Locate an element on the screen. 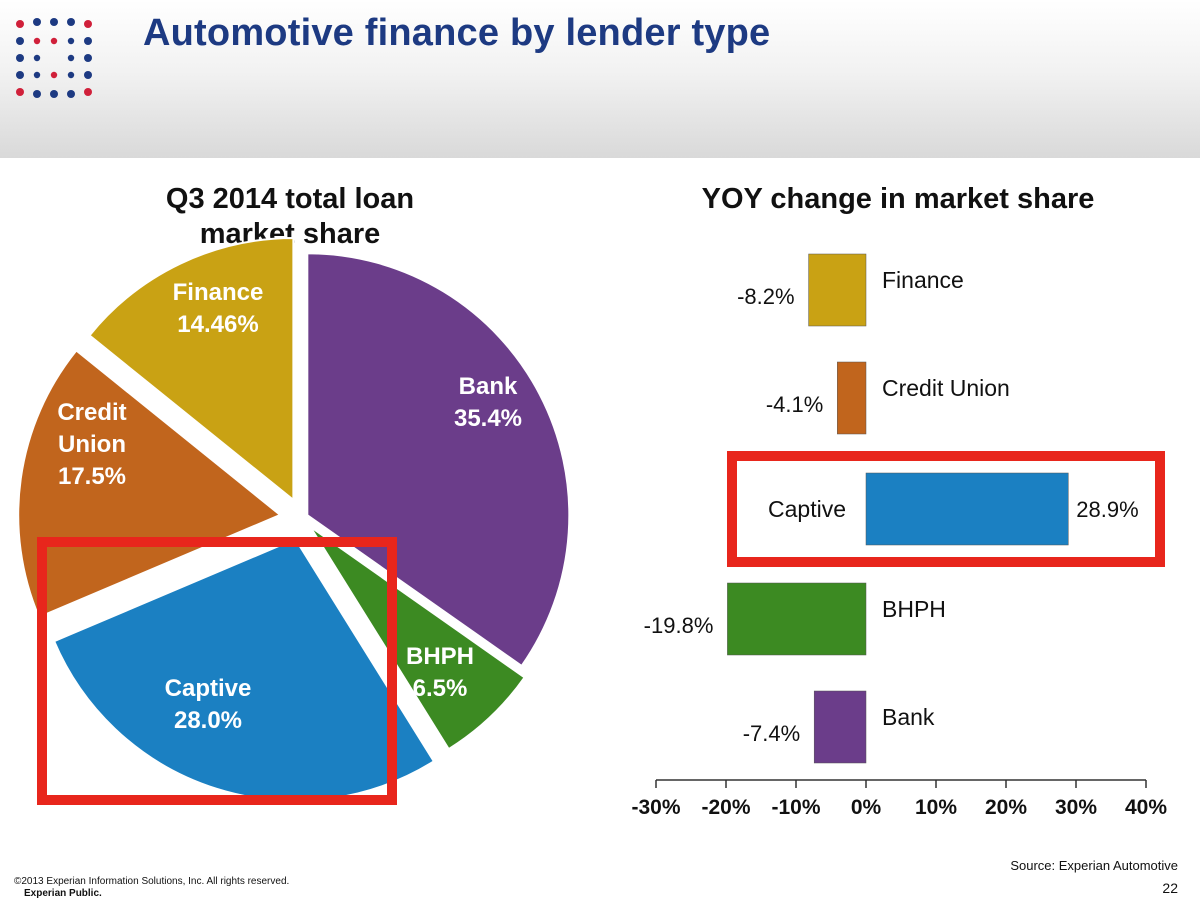 Image resolution: width=1200 pixels, height=904 pixels. source-note: Source: Experian Automotive is located at coordinates (1094, 865).